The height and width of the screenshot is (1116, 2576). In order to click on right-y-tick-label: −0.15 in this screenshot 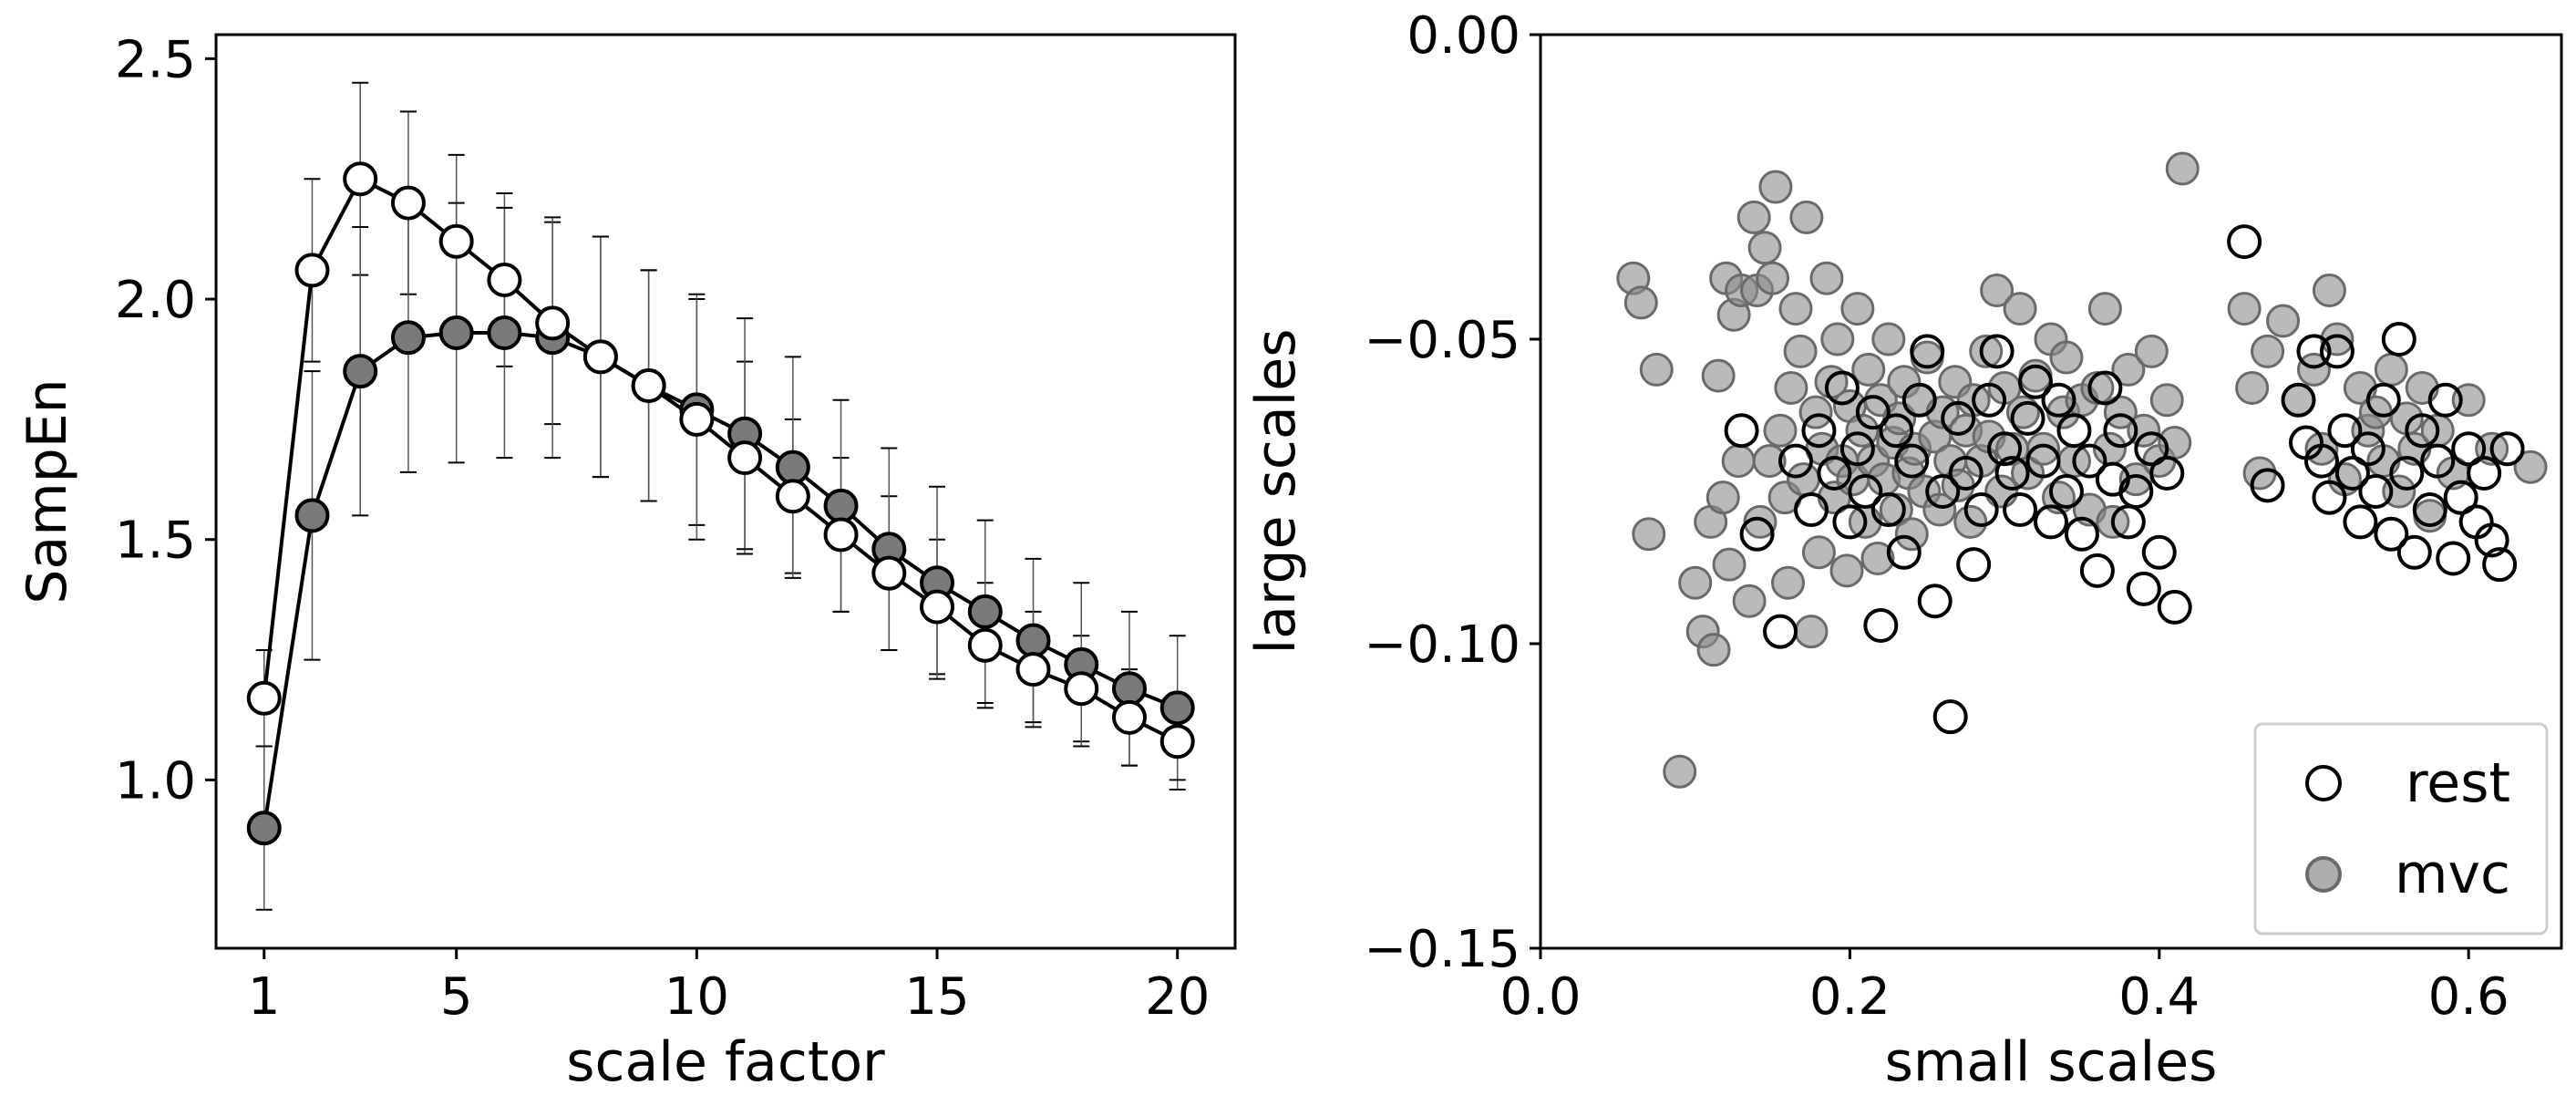, I will do `click(1442, 949)`.